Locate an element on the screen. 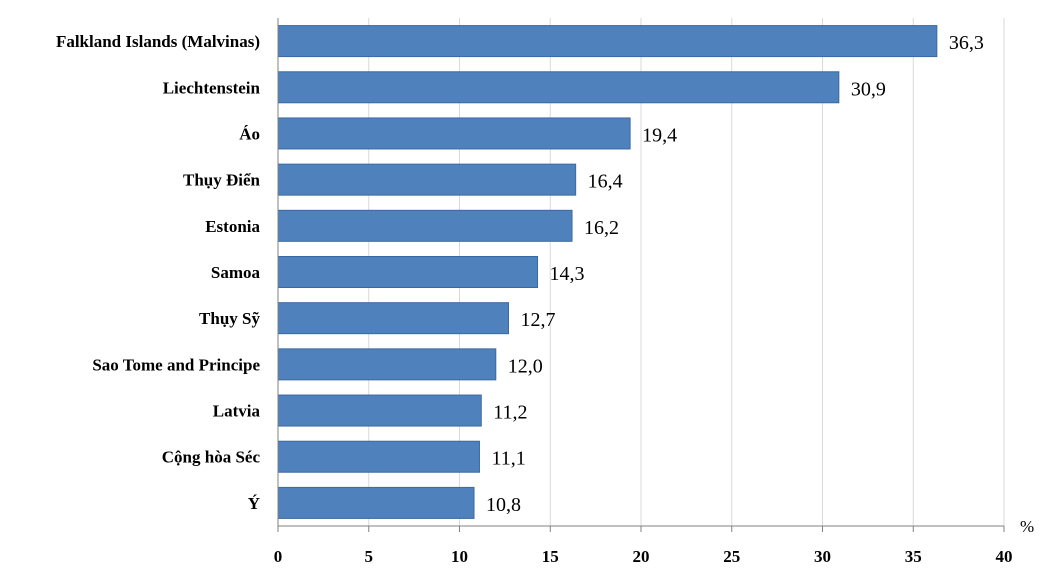 Image resolution: width=1045 pixels, height=585 pixels. category-label: Samoa is located at coordinates (236, 272).